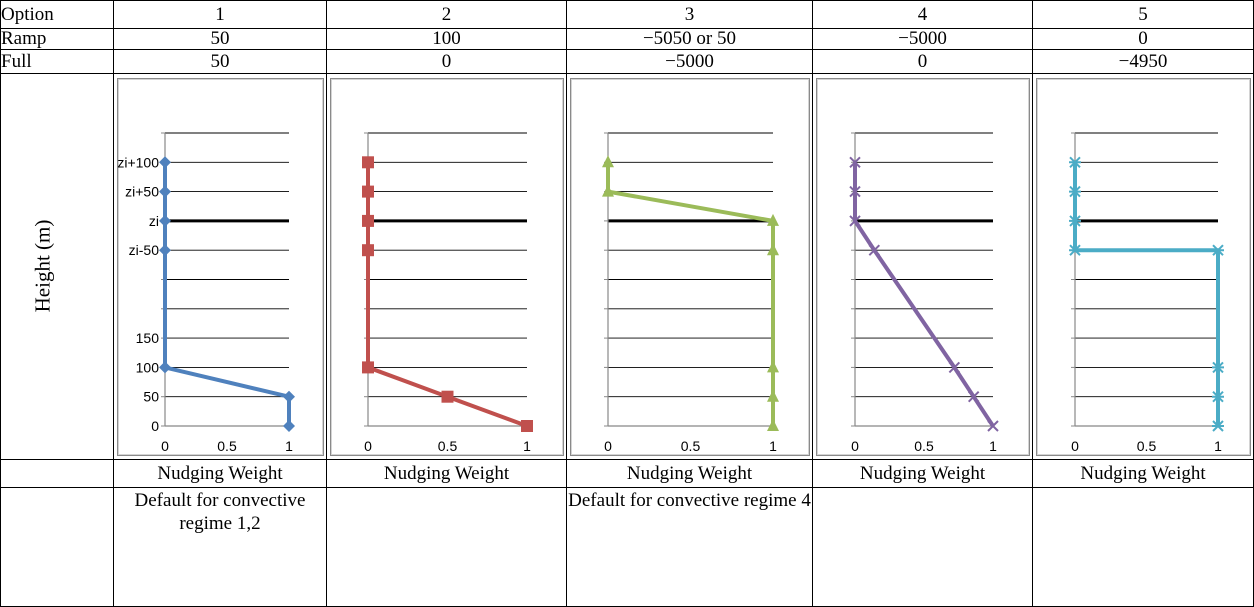 The width and height of the screenshot is (1254, 607). What do you see at coordinates (151, 397) in the screenshot?
I see `y-tick-label: 50` at bounding box center [151, 397].